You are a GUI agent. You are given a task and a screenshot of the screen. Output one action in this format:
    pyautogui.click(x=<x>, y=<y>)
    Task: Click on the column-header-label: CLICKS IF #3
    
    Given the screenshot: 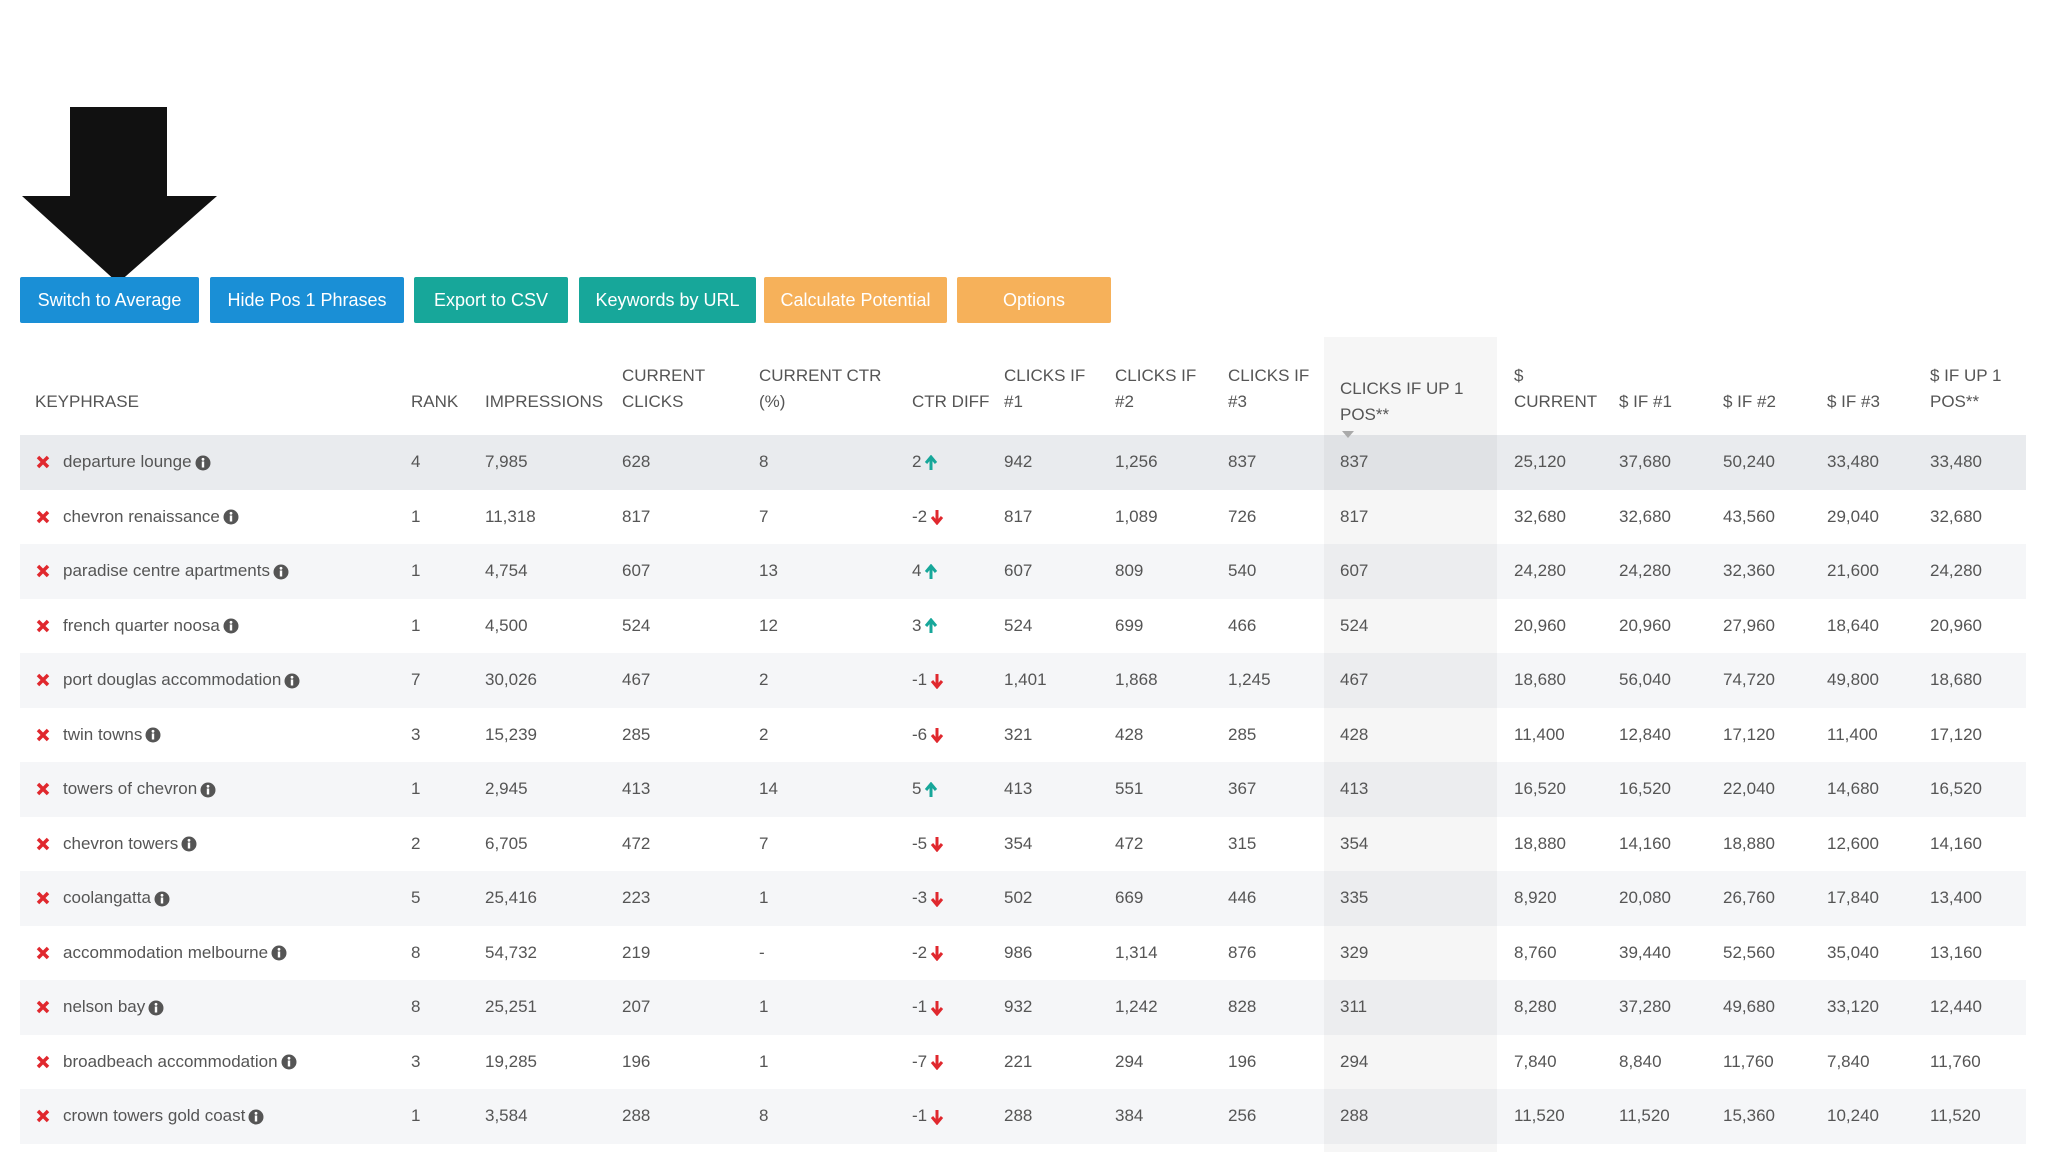 What is the action you would take?
    pyautogui.click(x=1269, y=388)
    